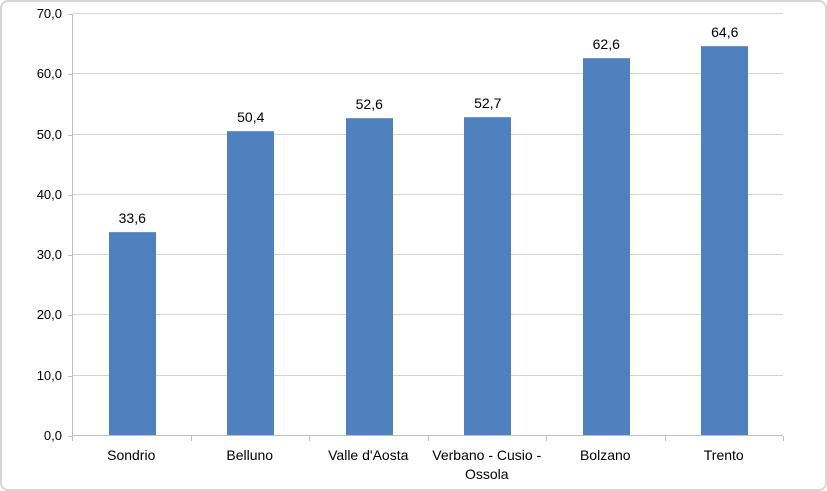 Image resolution: width=827 pixels, height=491 pixels. I want to click on y-axis-tick-label: 20,0, so click(49, 315).